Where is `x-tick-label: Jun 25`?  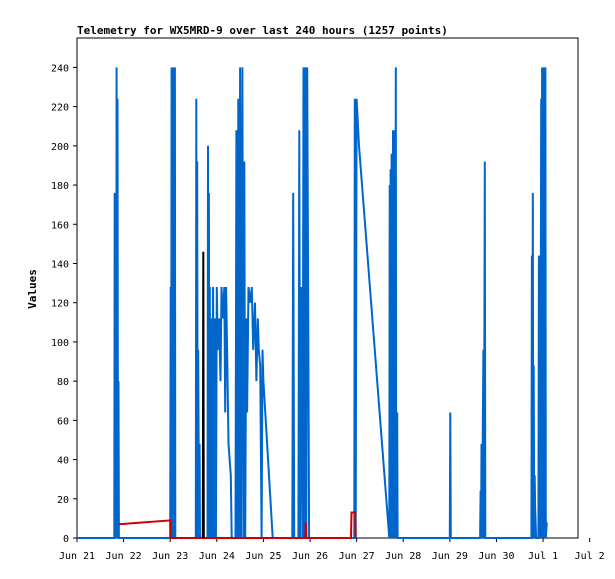
x-tick-label: Jun 25 is located at coordinates (263, 556).